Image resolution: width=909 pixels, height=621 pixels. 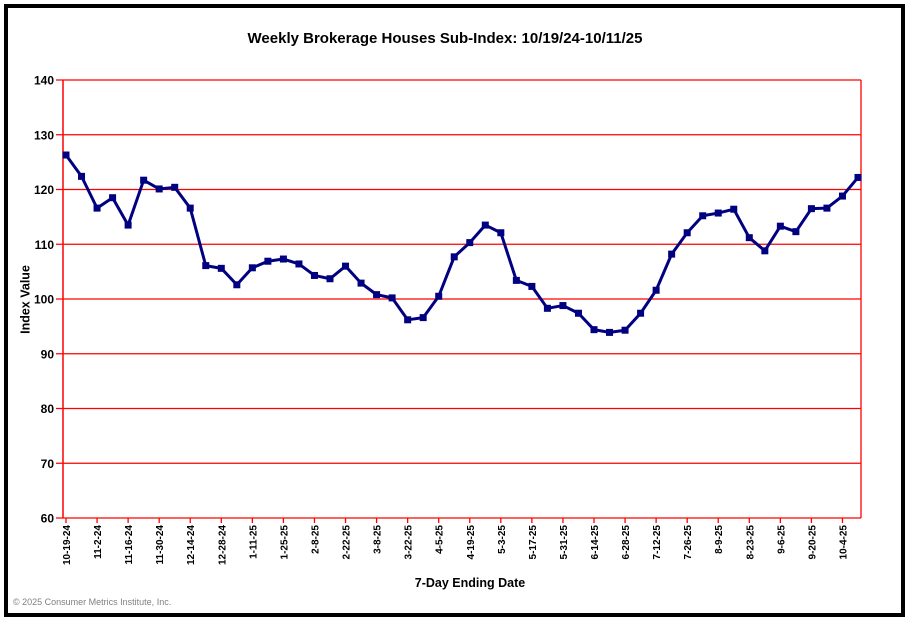 What do you see at coordinates (25, 299) in the screenshot?
I see `y-axis-title: Index Value` at bounding box center [25, 299].